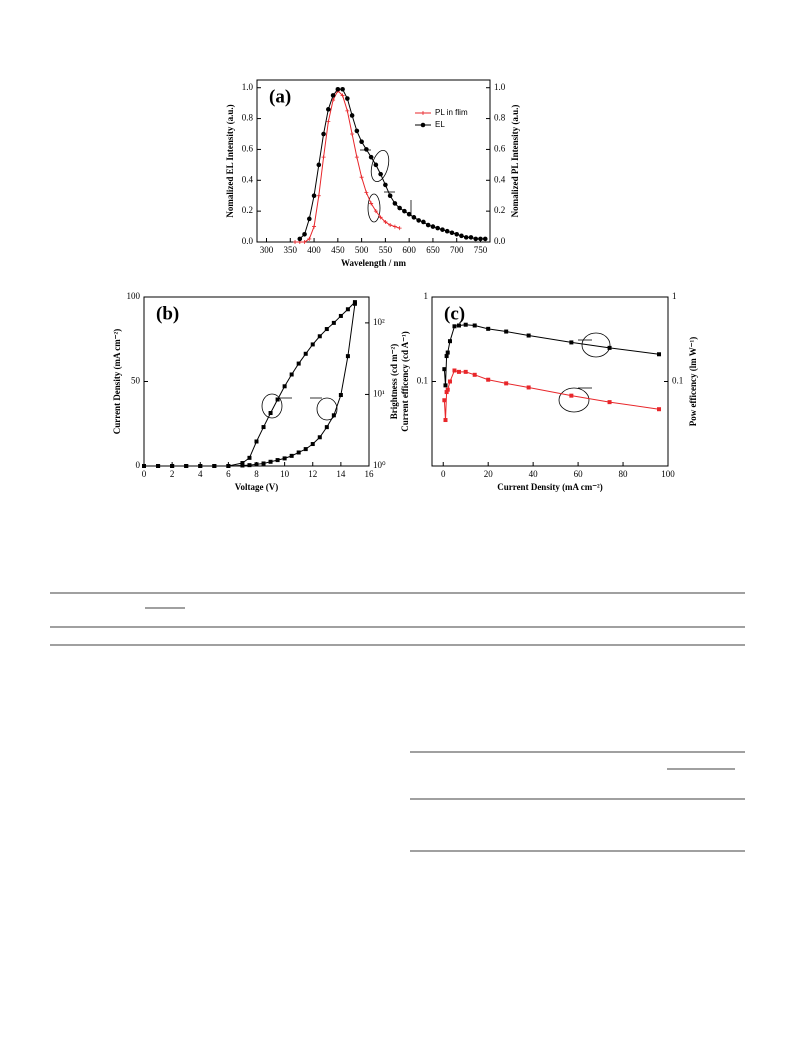 The height and width of the screenshot is (1057, 793). Describe the element at coordinates (436, 285) in the screenshot. I see `annotations` at that location.